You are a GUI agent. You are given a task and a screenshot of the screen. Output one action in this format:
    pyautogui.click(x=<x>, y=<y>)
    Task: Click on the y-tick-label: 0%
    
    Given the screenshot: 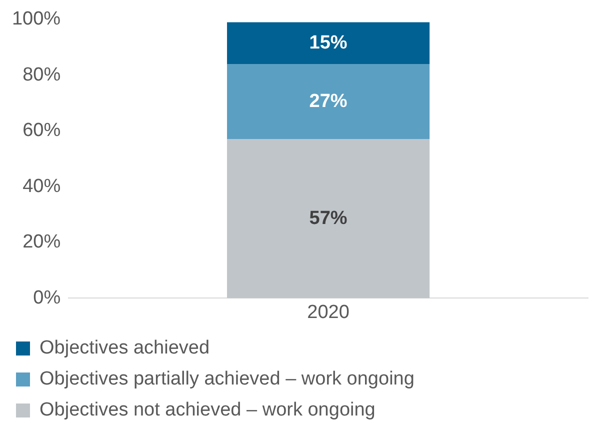 What is the action you would take?
    pyautogui.click(x=47, y=297)
    